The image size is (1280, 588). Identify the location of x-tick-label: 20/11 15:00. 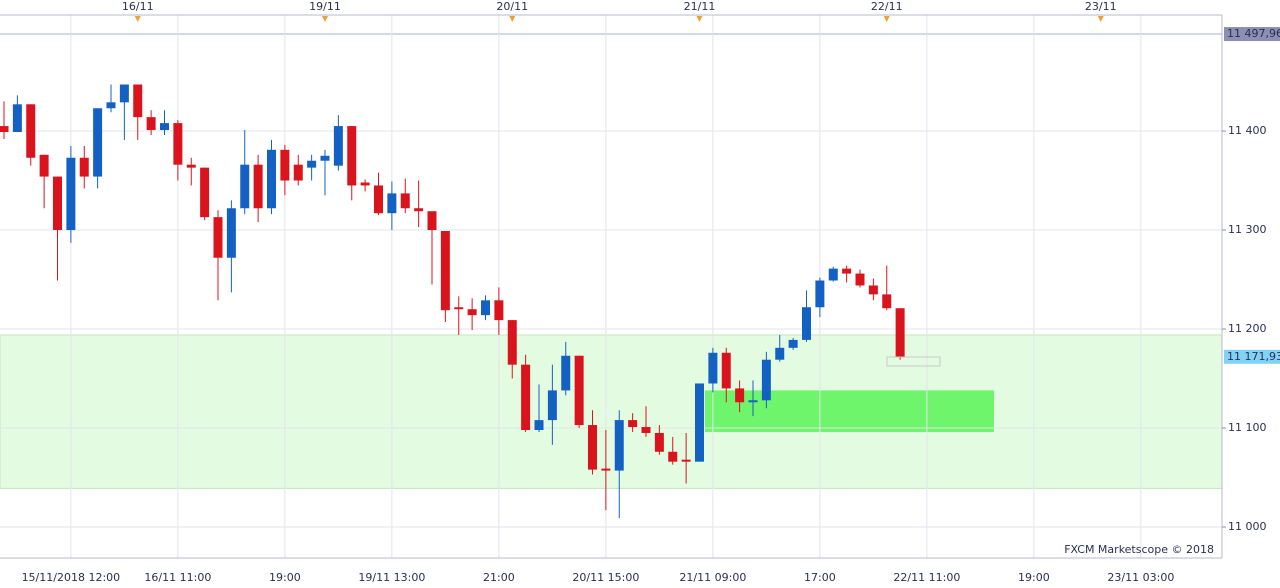
(605, 577).